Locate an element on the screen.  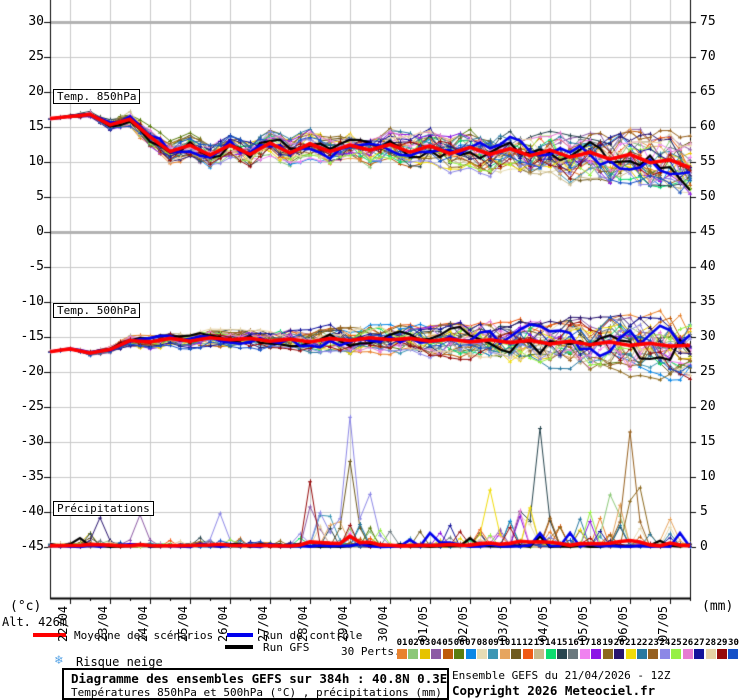
mean-line-swatch is located at coordinates (49, 635).